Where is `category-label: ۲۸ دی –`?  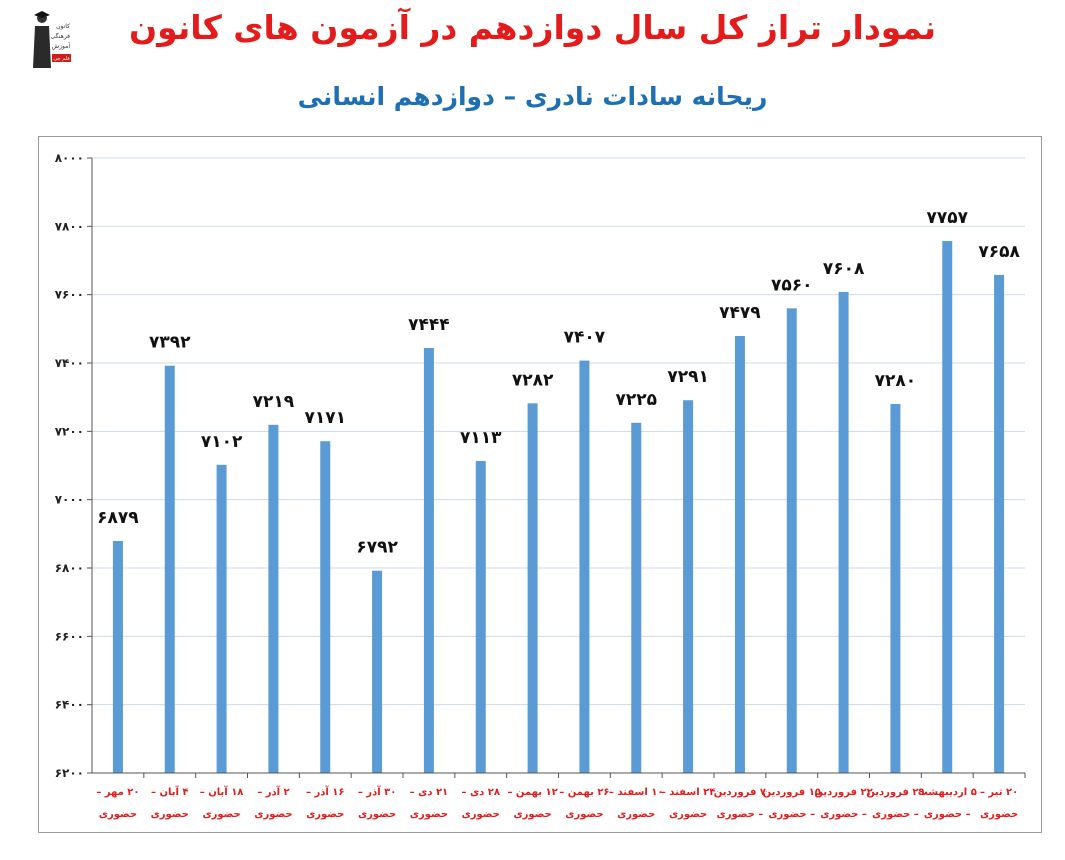 category-label: ۲۸ دی – is located at coordinates (481, 792).